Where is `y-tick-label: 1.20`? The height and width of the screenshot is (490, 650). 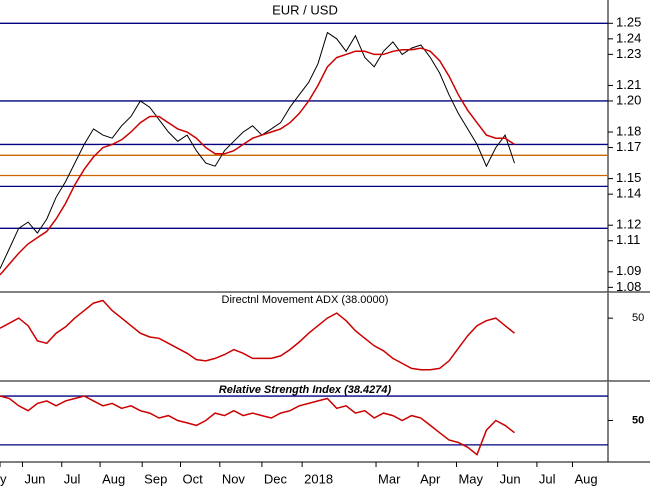 y-tick-label: 1.20 is located at coordinates (628, 99).